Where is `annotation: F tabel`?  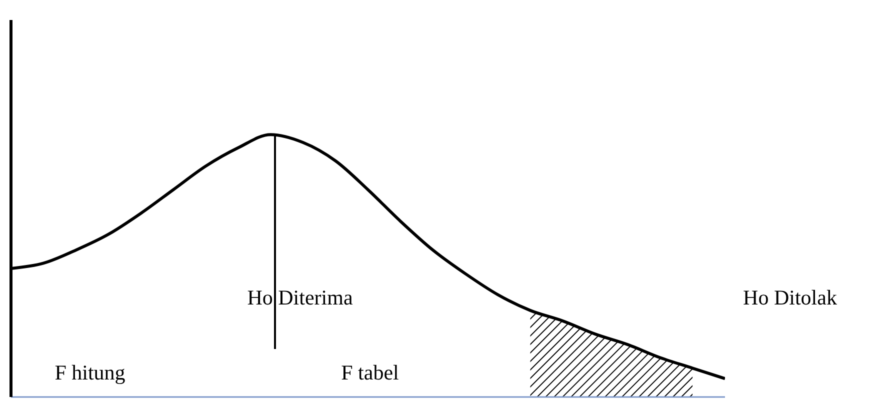
annotation: F tabel is located at coordinates (370, 373).